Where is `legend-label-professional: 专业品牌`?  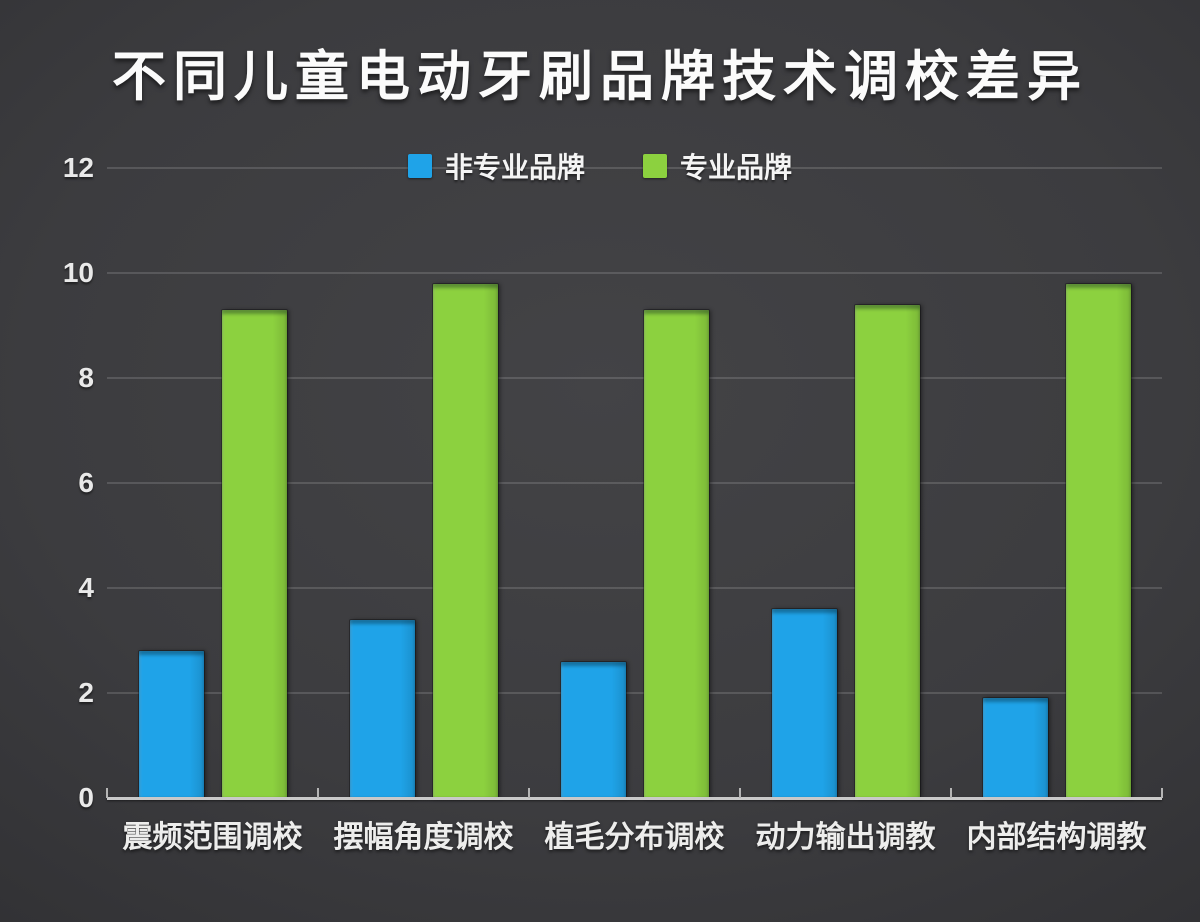 legend-label-professional: 专业品牌 is located at coordinates (736, 167).